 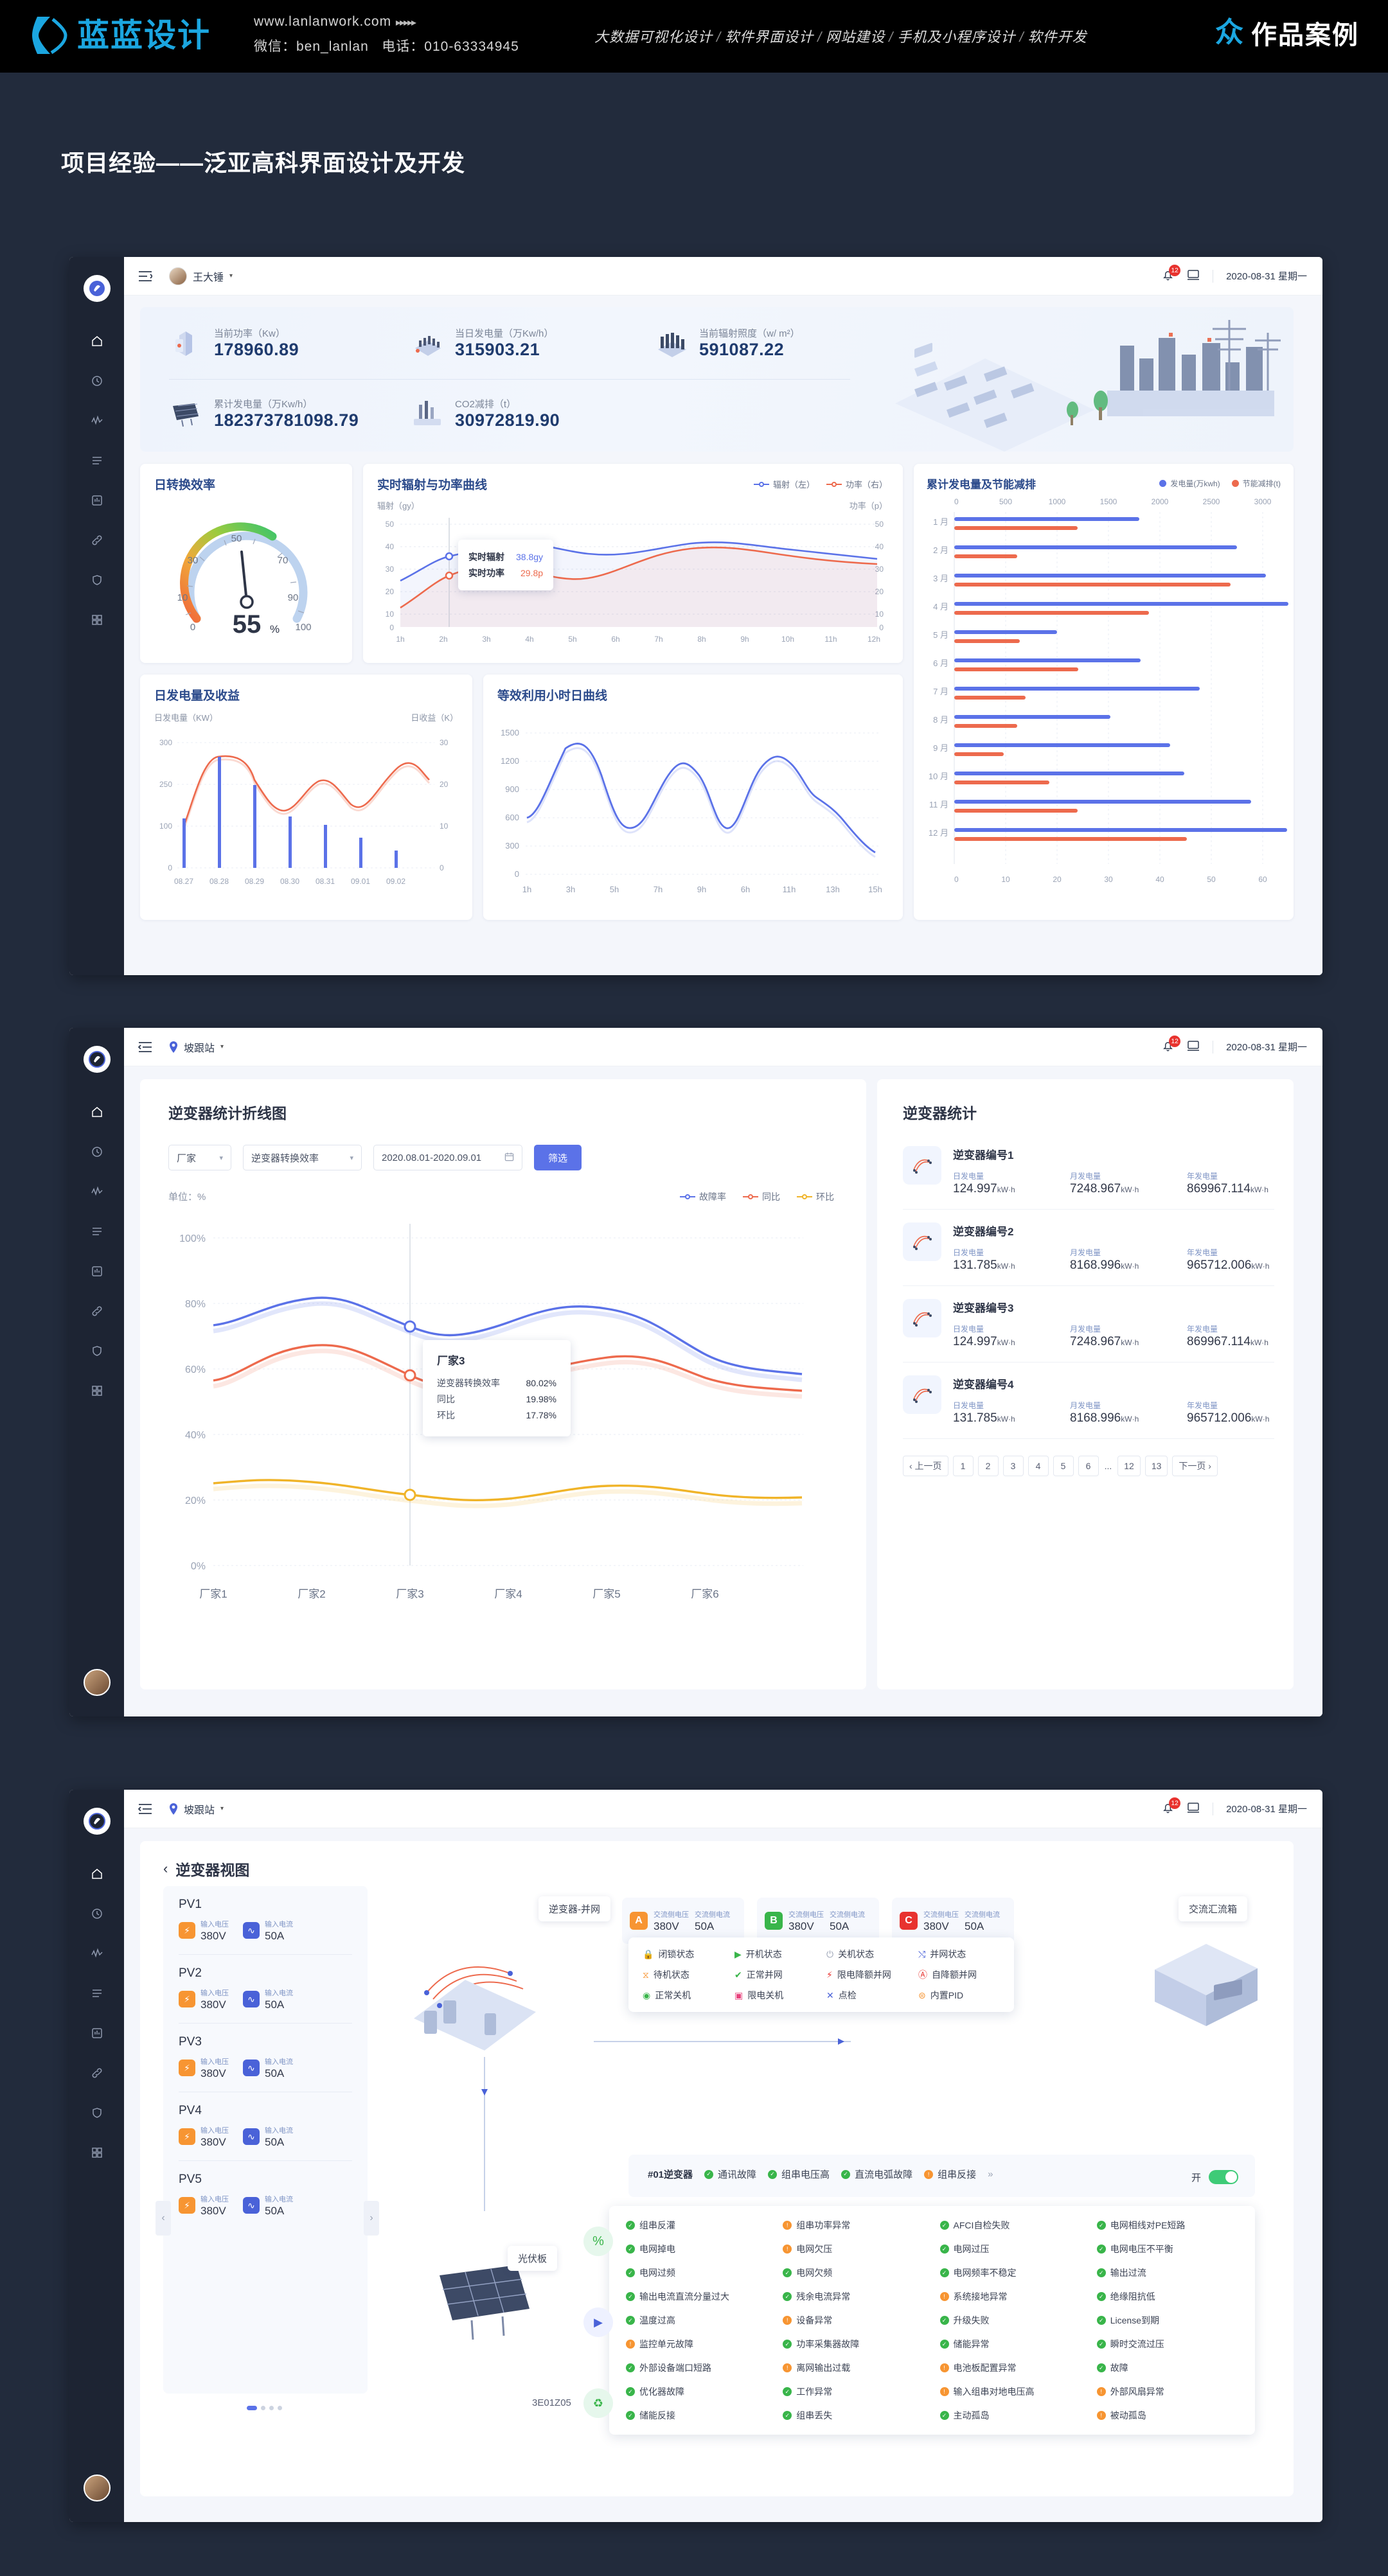 I want to click on factory-icon, so click(x=428, y=413).